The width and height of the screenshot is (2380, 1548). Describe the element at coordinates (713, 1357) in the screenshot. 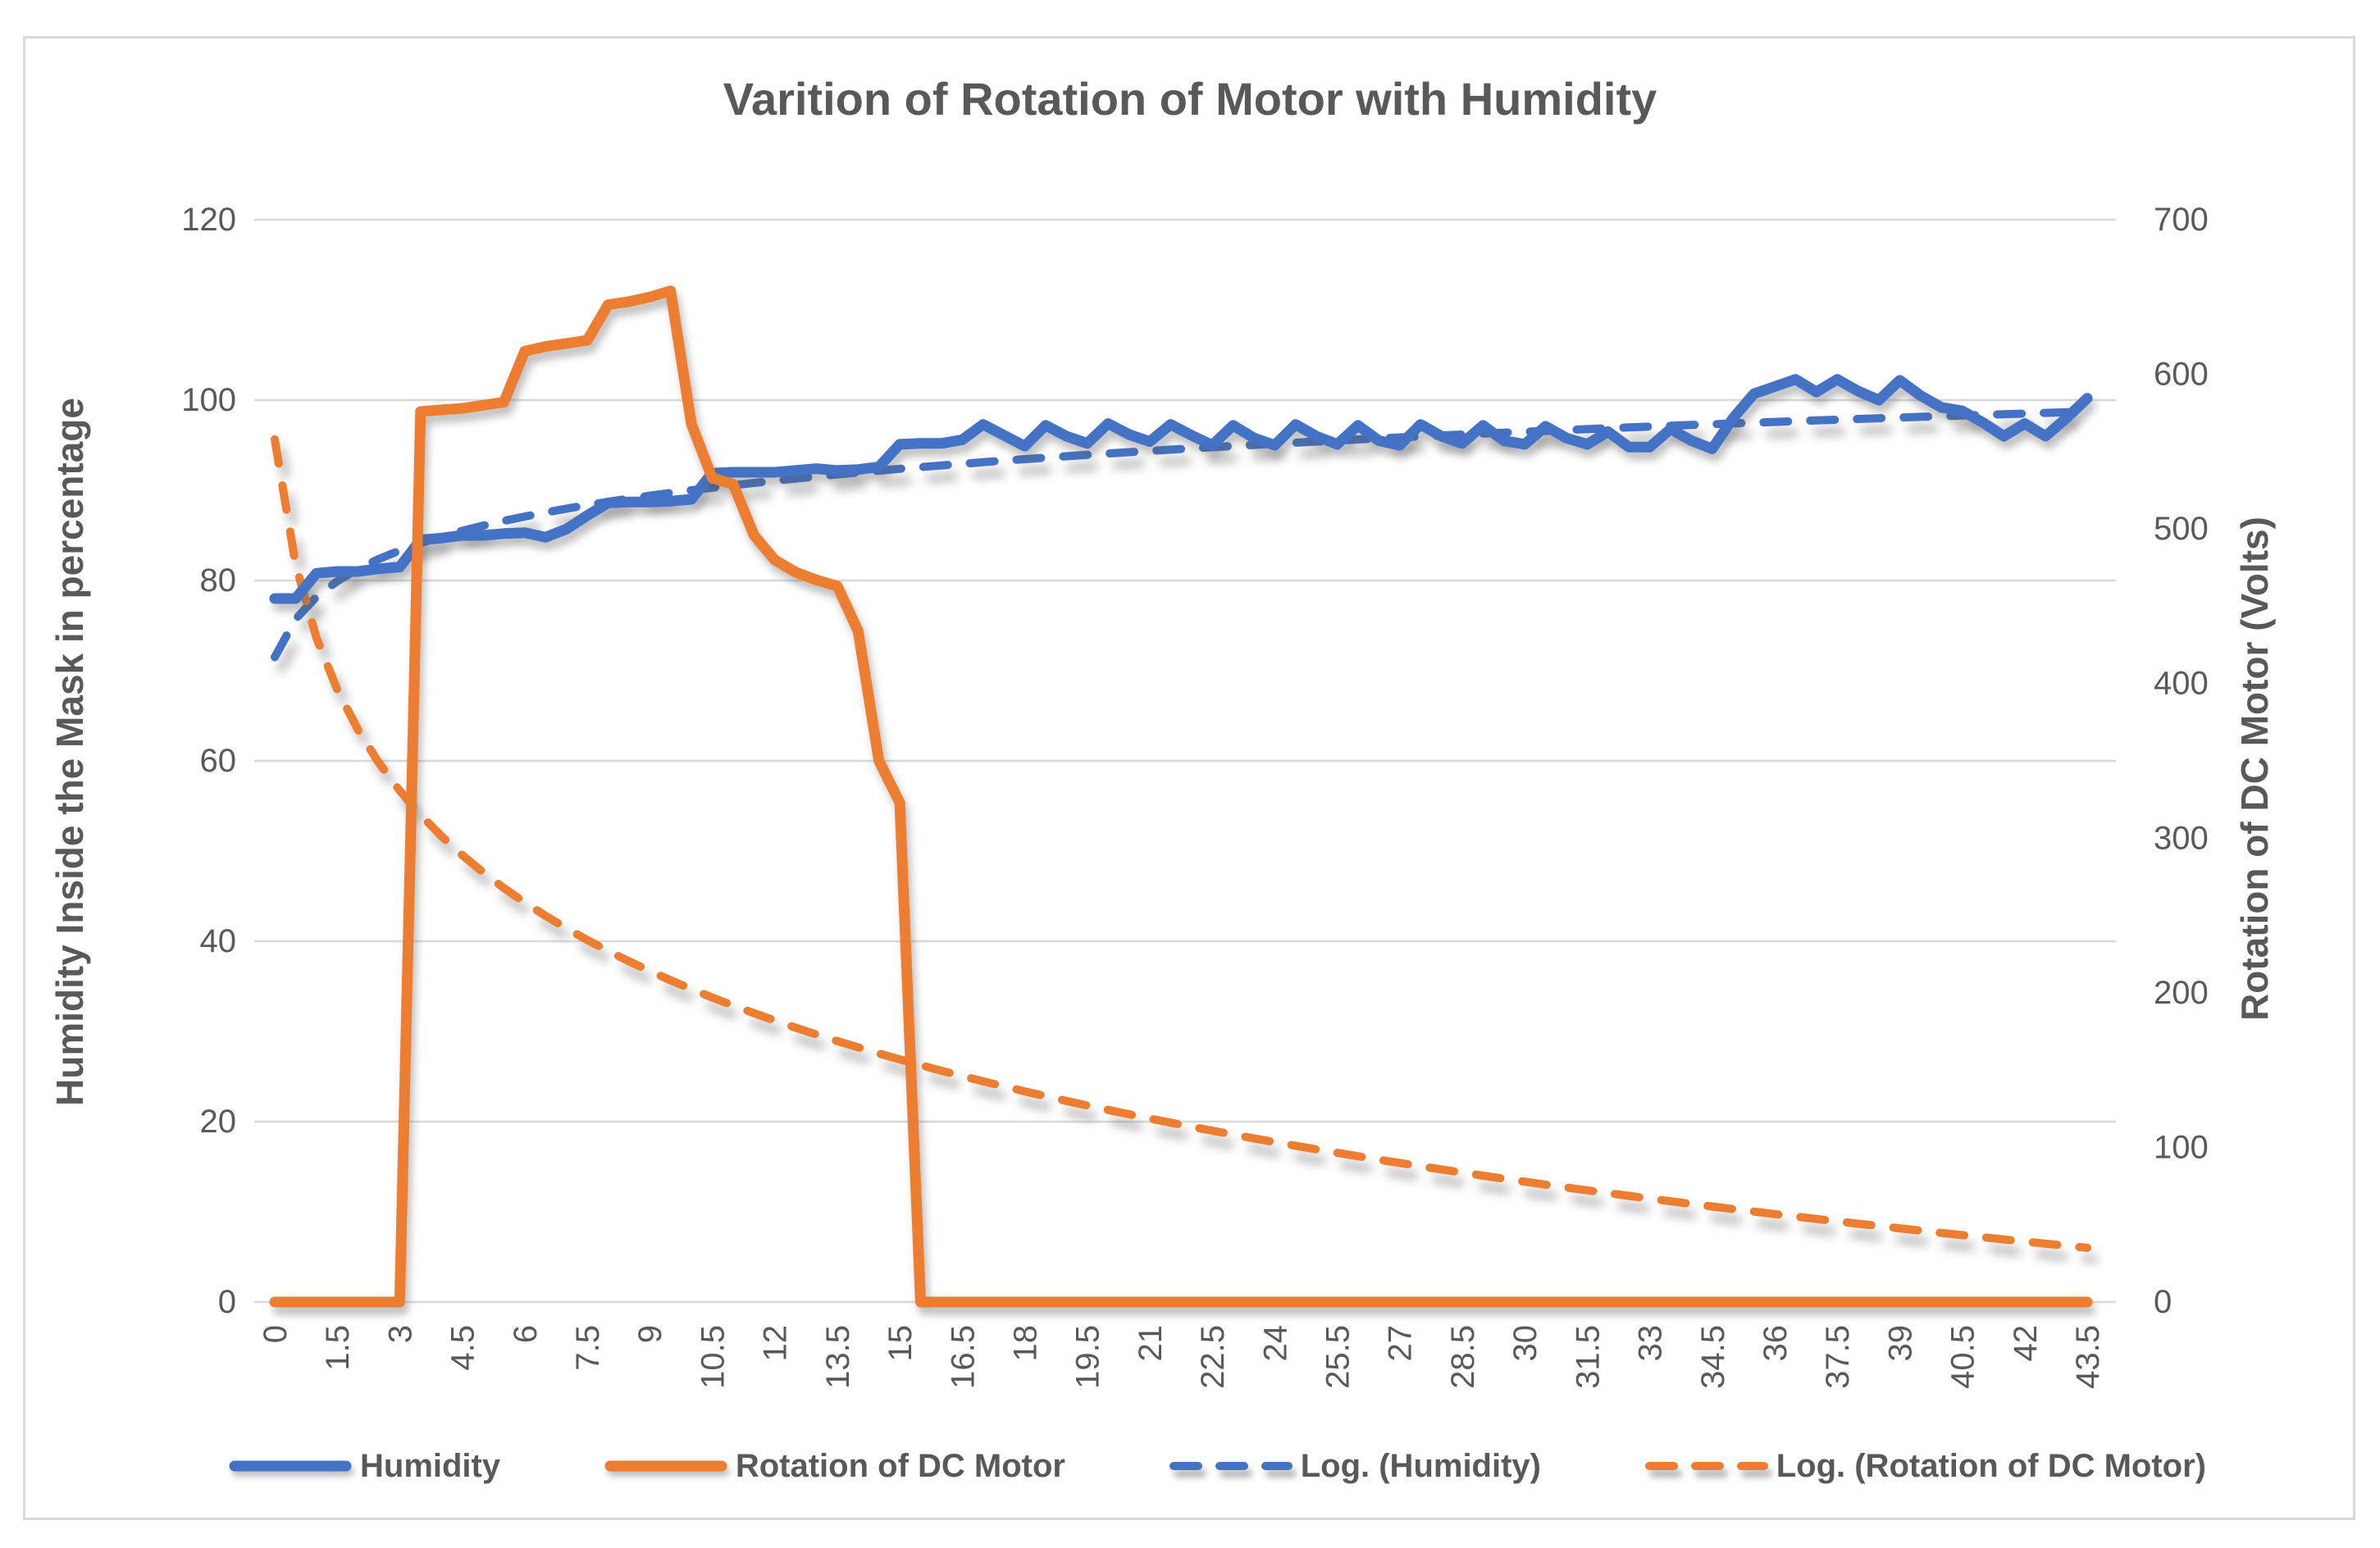

I see `x-axis-tick-label: 10.5` at that location.